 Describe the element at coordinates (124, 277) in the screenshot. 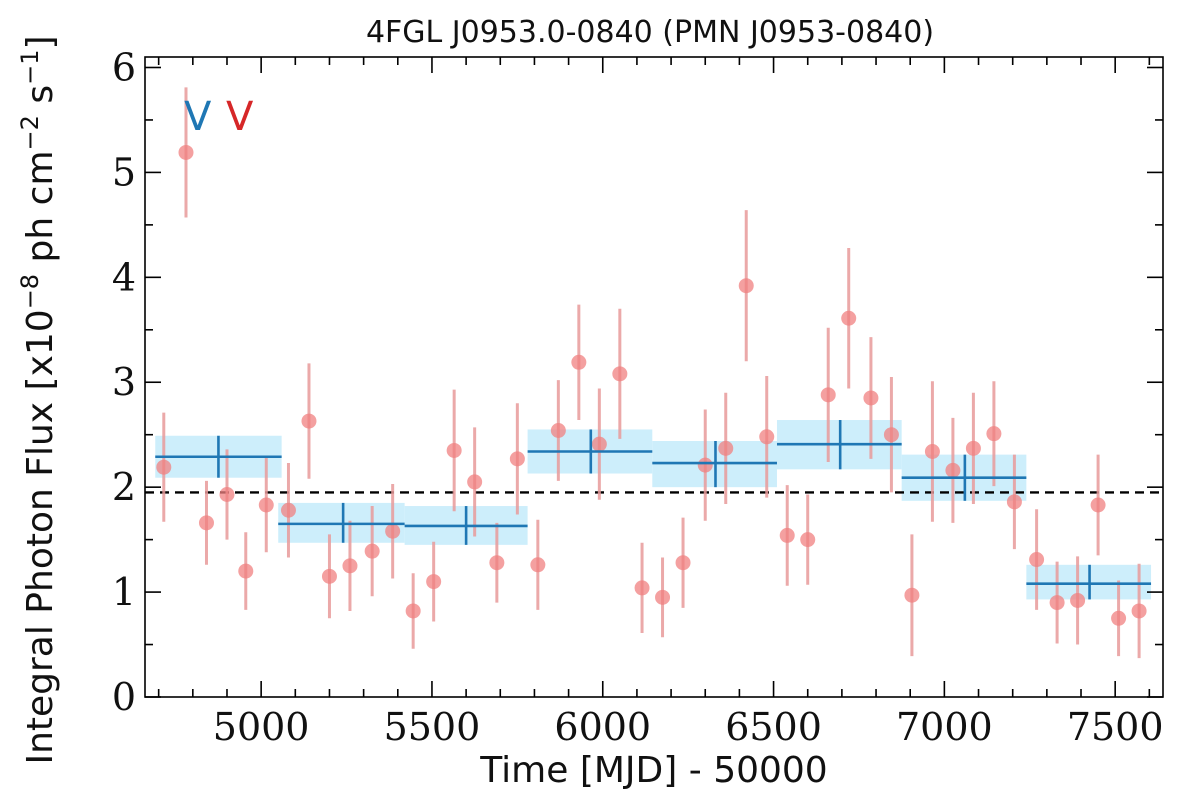

I see `y-tick-label: 4` at that location.